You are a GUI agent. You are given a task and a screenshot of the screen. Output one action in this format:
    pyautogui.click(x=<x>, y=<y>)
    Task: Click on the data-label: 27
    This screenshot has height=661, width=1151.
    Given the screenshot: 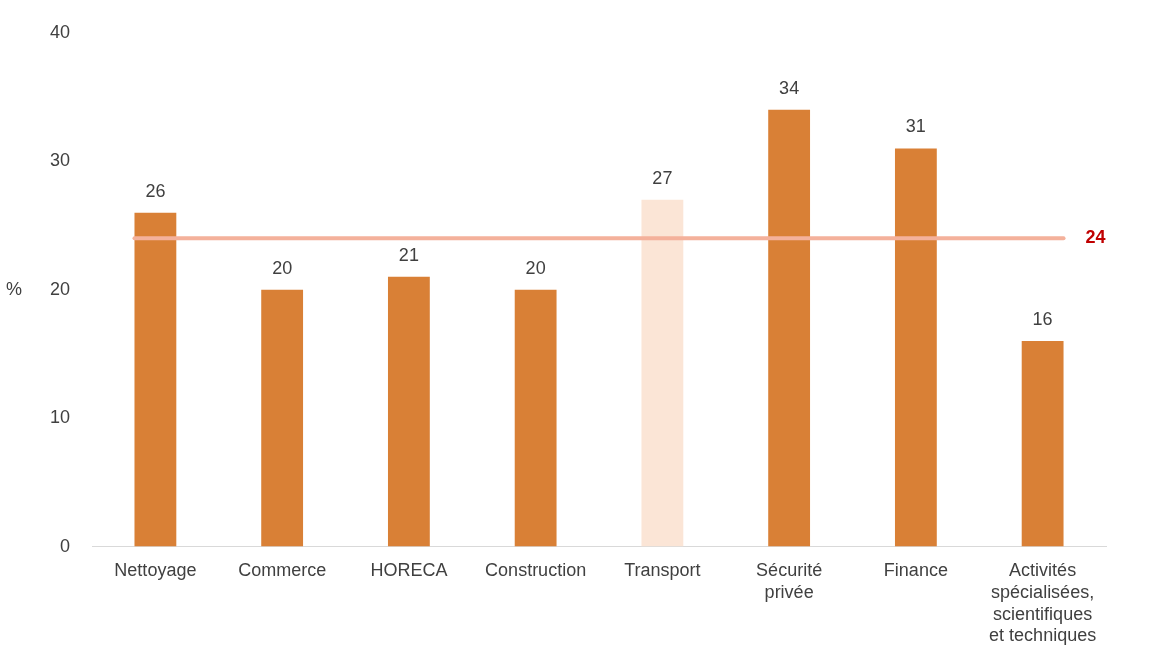 What is the action you would take?
    pyautogui.click(x=662, y=177)
    